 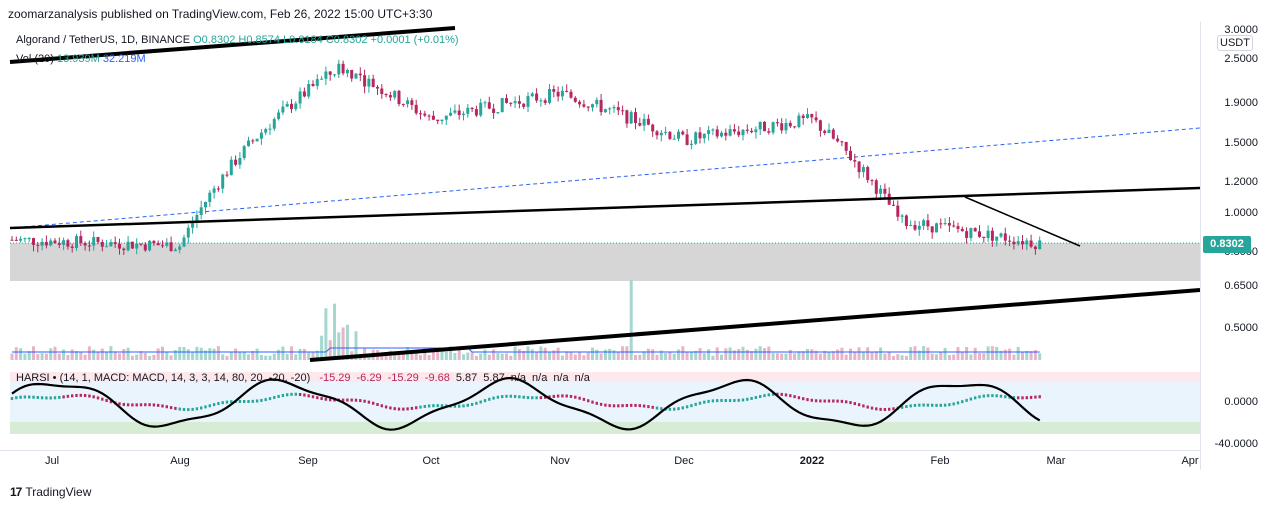 I want to click on trendline-descending, so click(x=1022, y=221).